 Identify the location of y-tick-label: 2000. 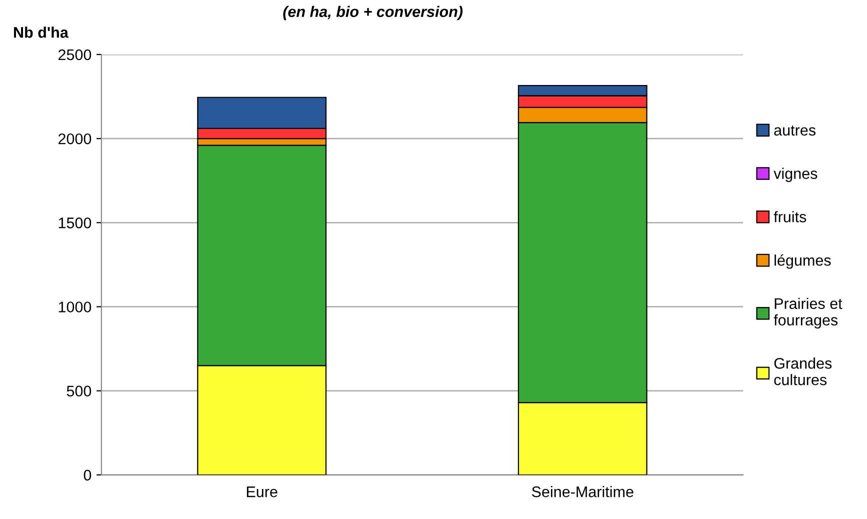
(75, 138).